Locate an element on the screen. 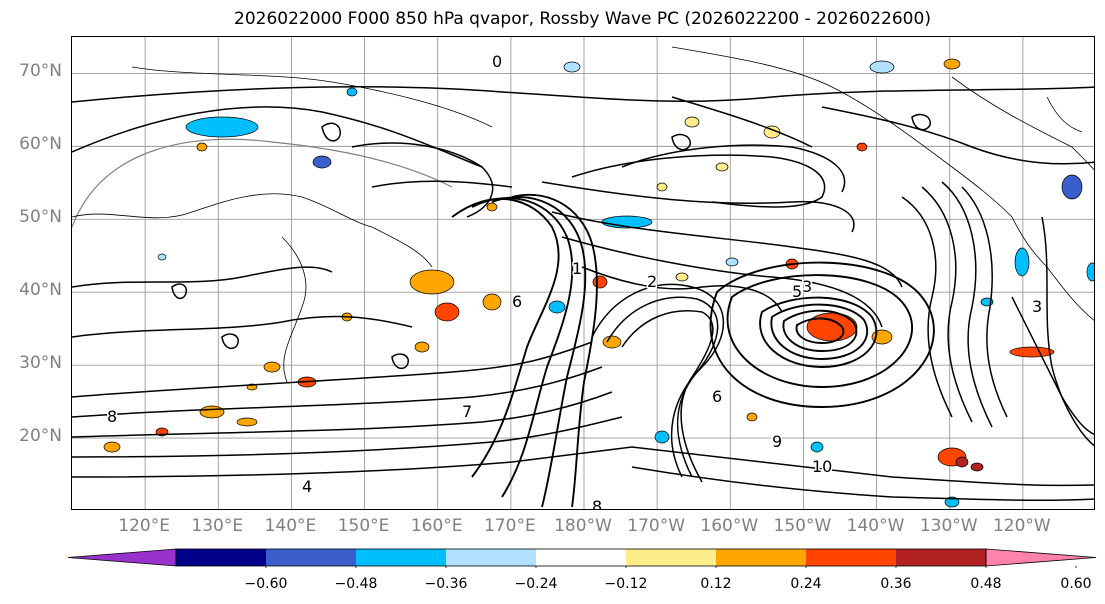 The height and width of the screenshot is (604, 1105). latitude-label: 40°N is located at coordinates (40, 290).